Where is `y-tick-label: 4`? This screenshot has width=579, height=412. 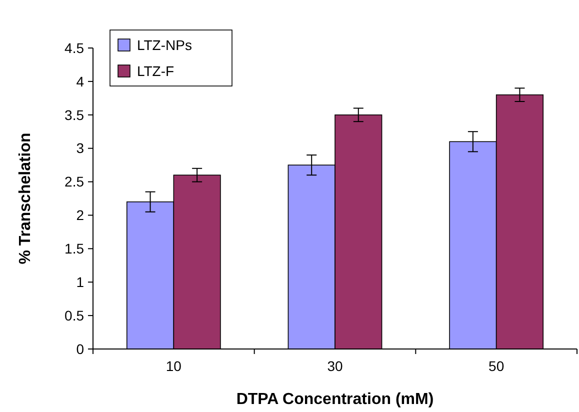 y-tick-label: 4 is located at coordinates (80, 81).